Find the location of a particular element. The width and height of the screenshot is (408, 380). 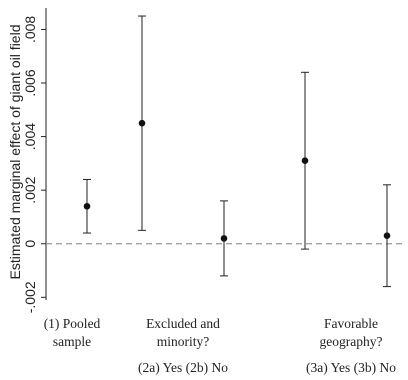

group-label: (1) Pooled is located at coordinates (72, 323).